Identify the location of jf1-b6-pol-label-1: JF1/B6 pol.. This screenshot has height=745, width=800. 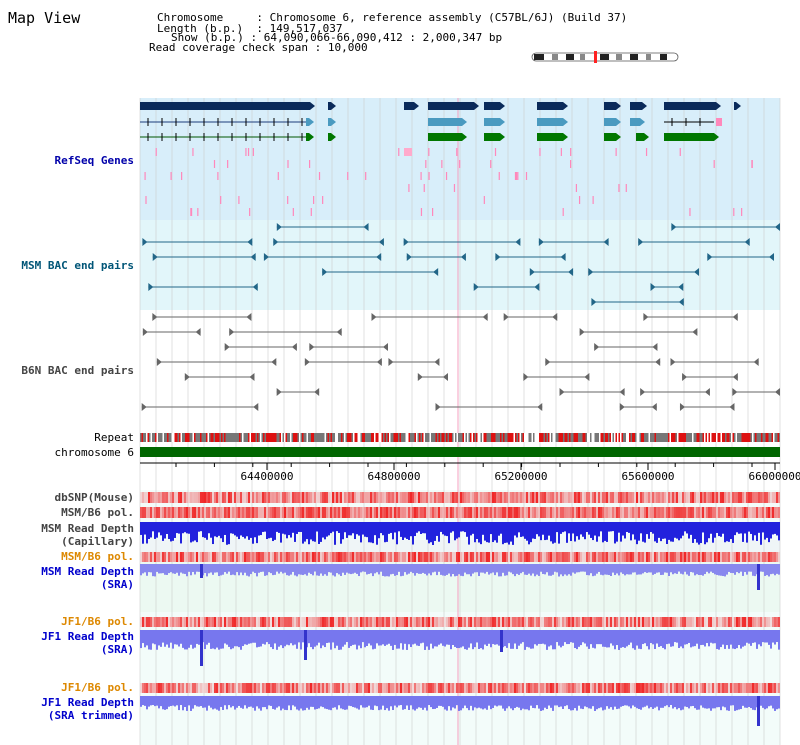
(97, 621).